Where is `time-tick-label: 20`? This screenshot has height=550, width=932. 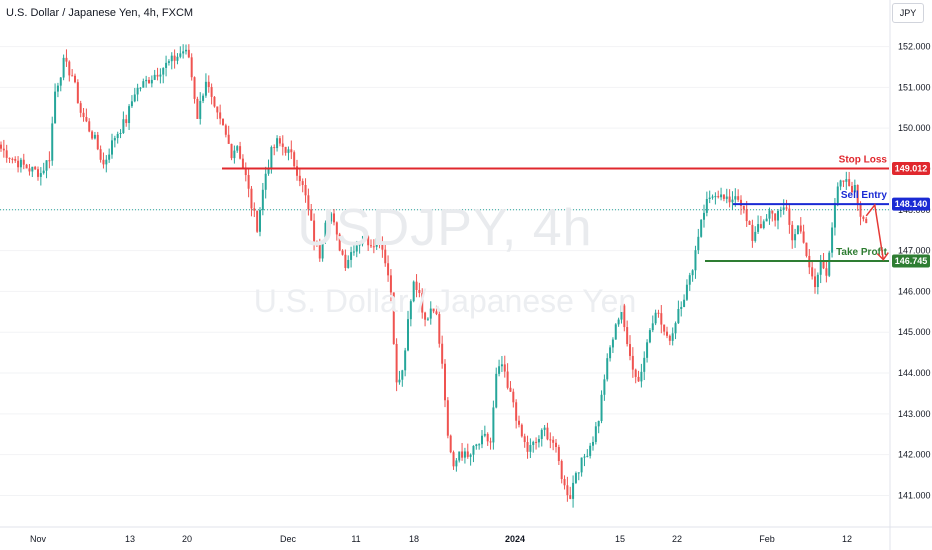
time-tick-label: 20 is located at coordinates (187, 539).